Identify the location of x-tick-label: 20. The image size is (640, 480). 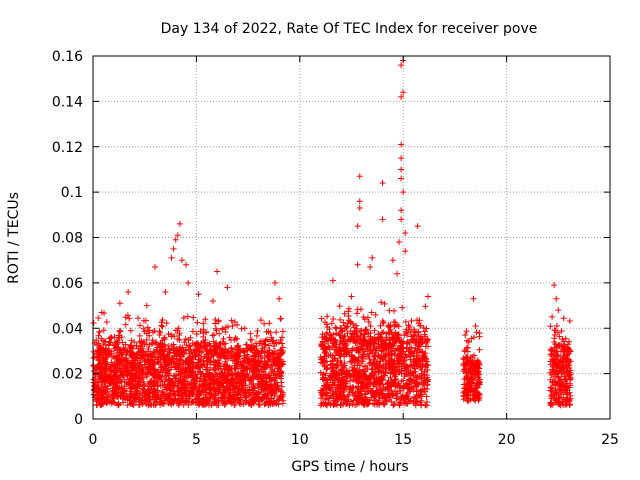
(507, 440).